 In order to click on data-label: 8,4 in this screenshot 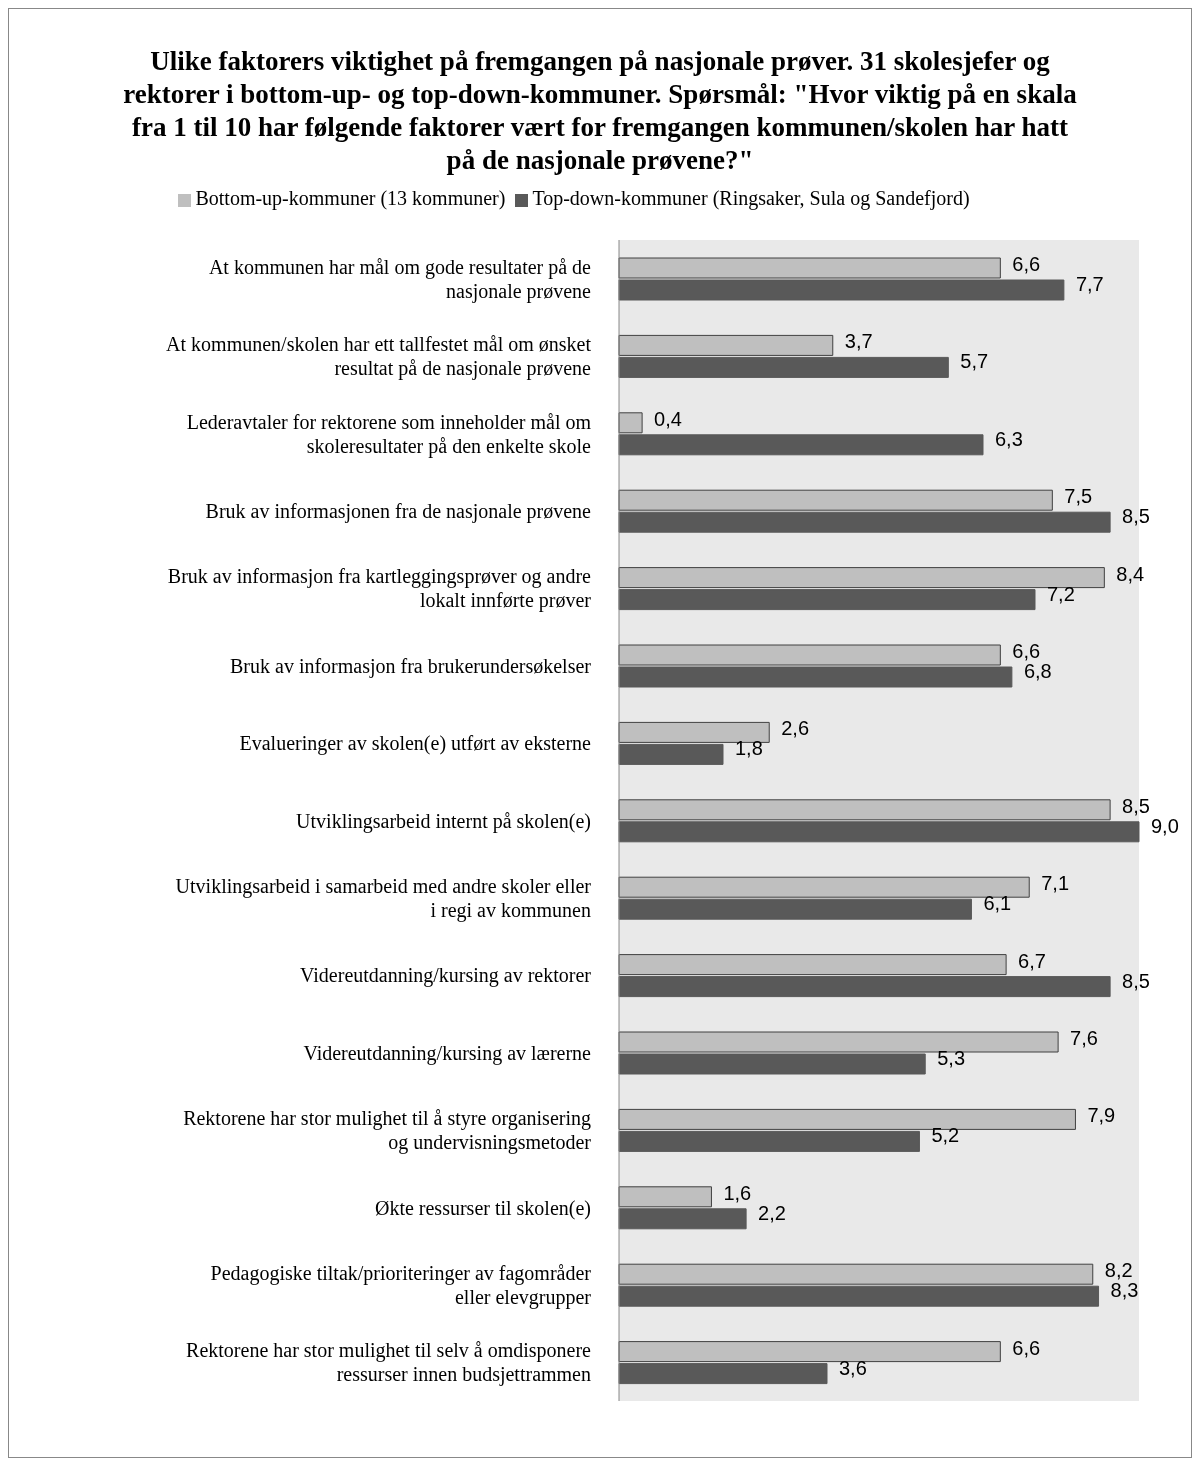, I will do `click(1130, 573)`.